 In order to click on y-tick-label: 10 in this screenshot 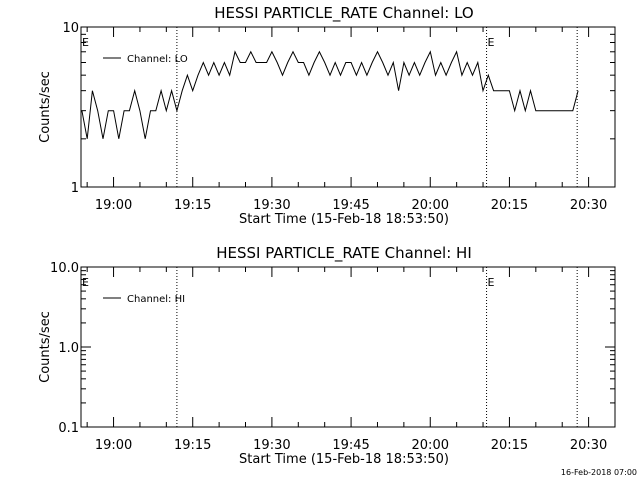, I will do `click(70, 28)`.